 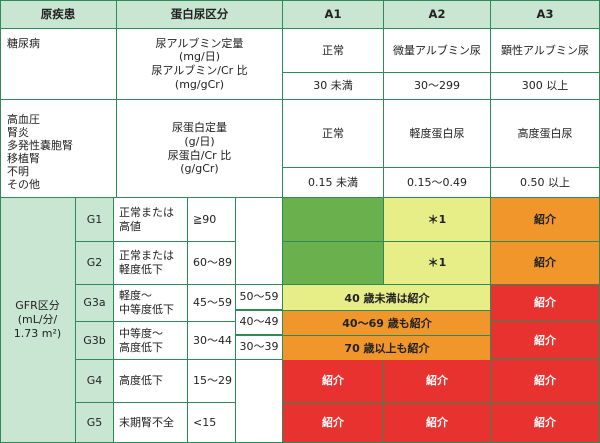 What do you see at coordinates (18, 171) in the screenshot?
I see `disease-unknown: 不明` at bounding box center [18, 171].